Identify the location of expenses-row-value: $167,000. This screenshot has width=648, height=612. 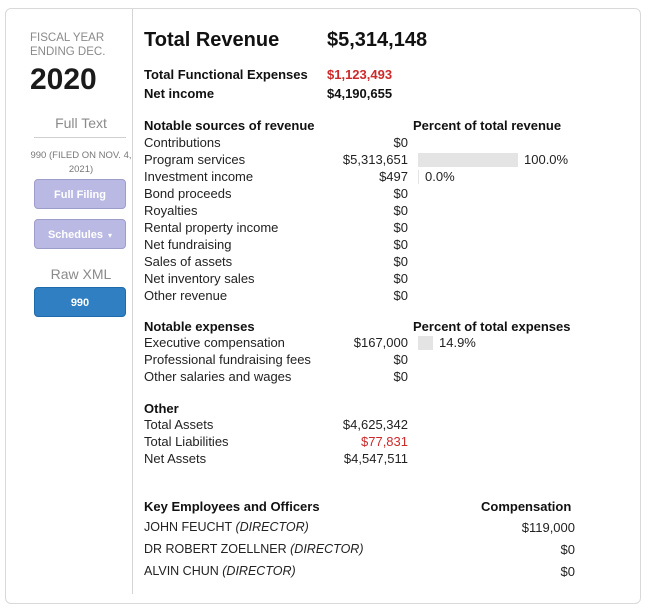
(380, 342).